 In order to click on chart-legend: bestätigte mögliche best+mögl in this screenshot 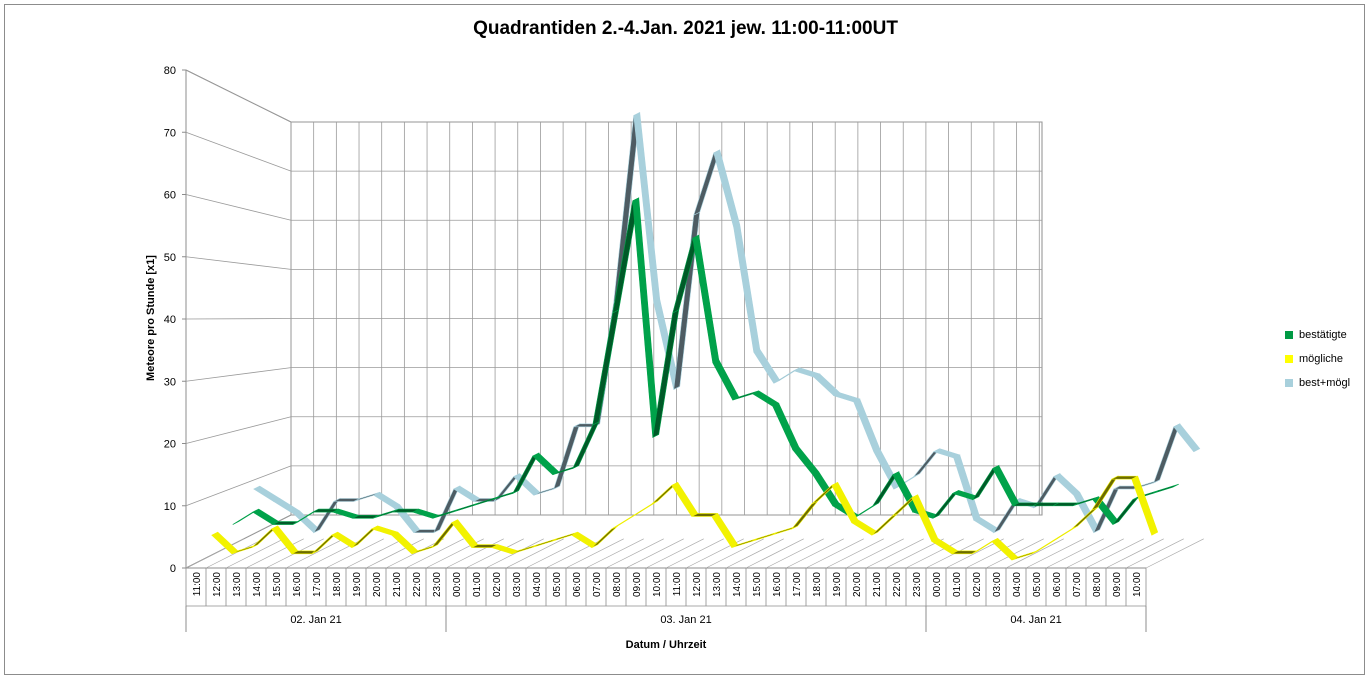, I will do `click(1317, 364)`.